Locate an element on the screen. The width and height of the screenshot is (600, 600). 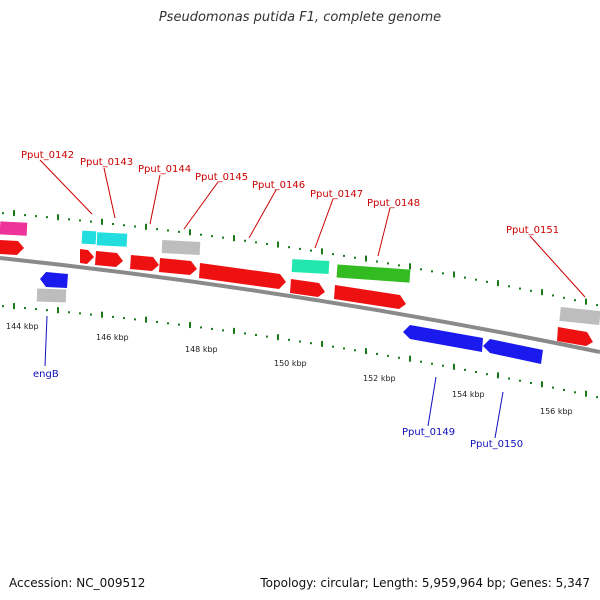
label-pput-0150: Pput_0150 is located at coordinates (496, 444).